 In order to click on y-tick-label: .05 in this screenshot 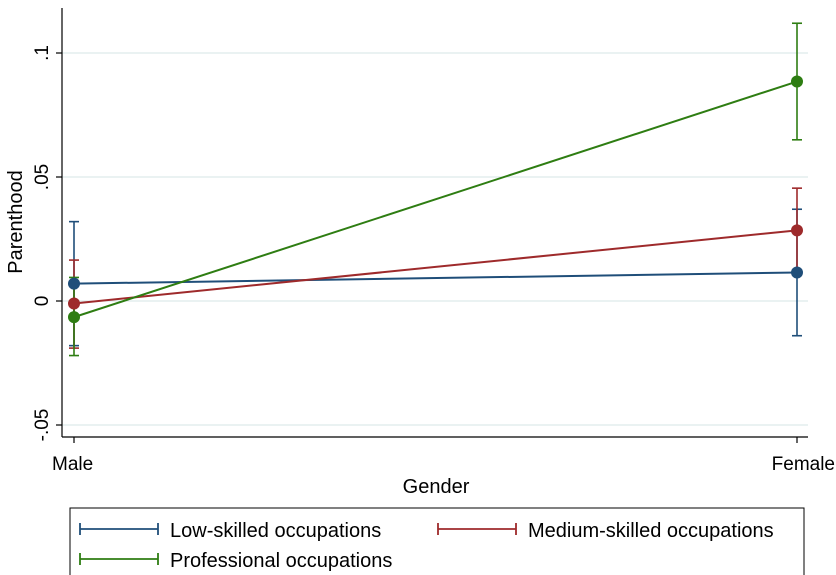, I will do `click(42, 177)`.